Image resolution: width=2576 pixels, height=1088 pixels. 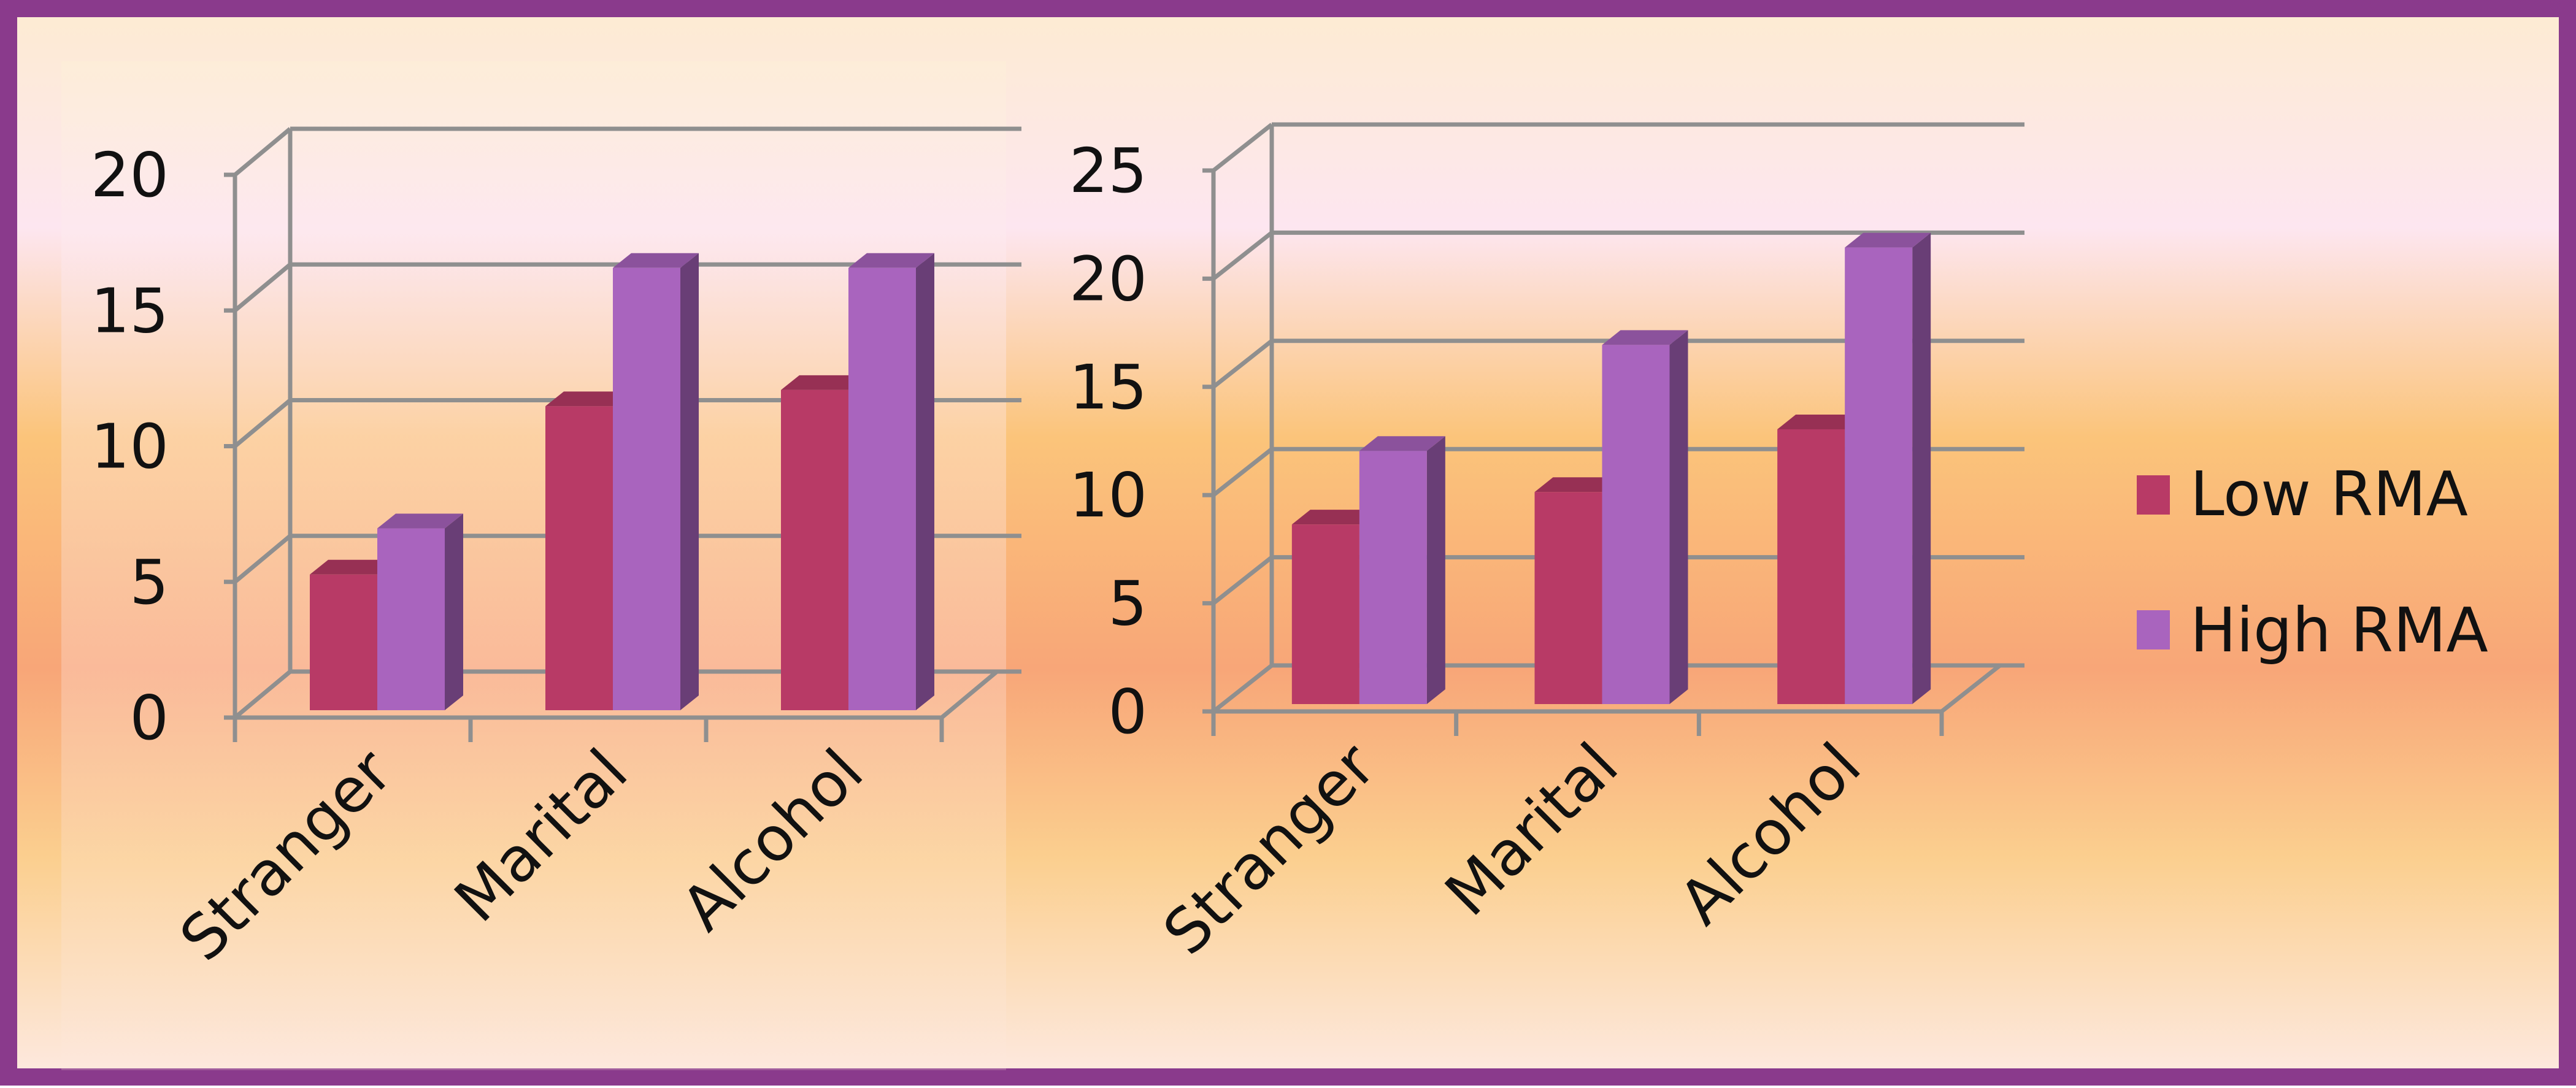 What do you see at coordinates (2153, 495) in the screenshot?
I see `legend-swatch-low-rma` at bounding box center [2153, 495].